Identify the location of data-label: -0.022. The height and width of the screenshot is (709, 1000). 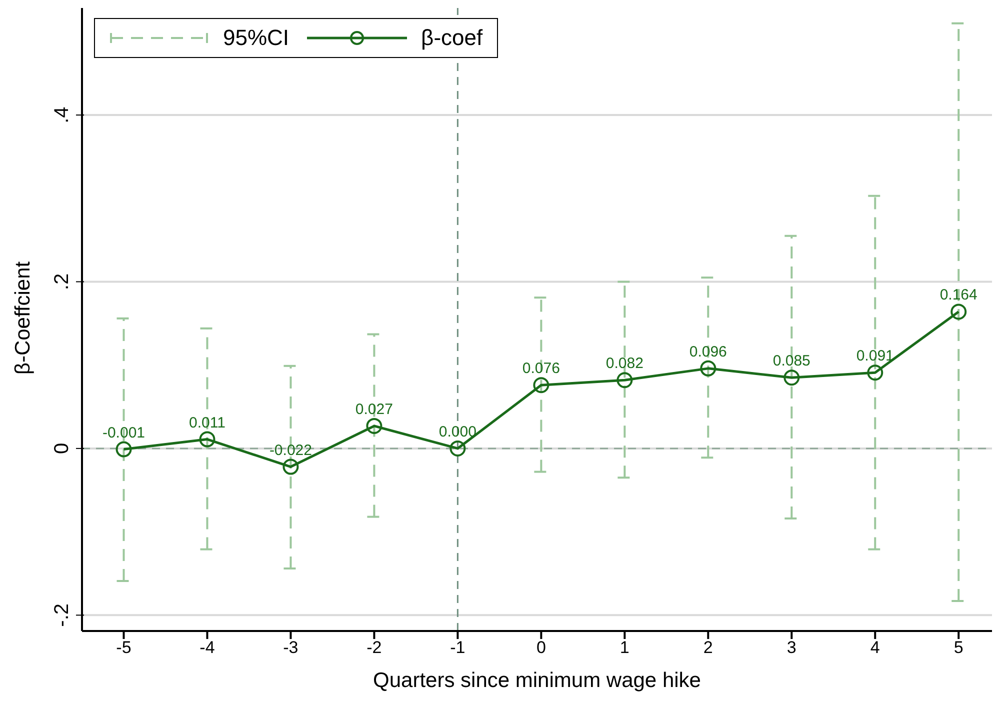
(290, 450).